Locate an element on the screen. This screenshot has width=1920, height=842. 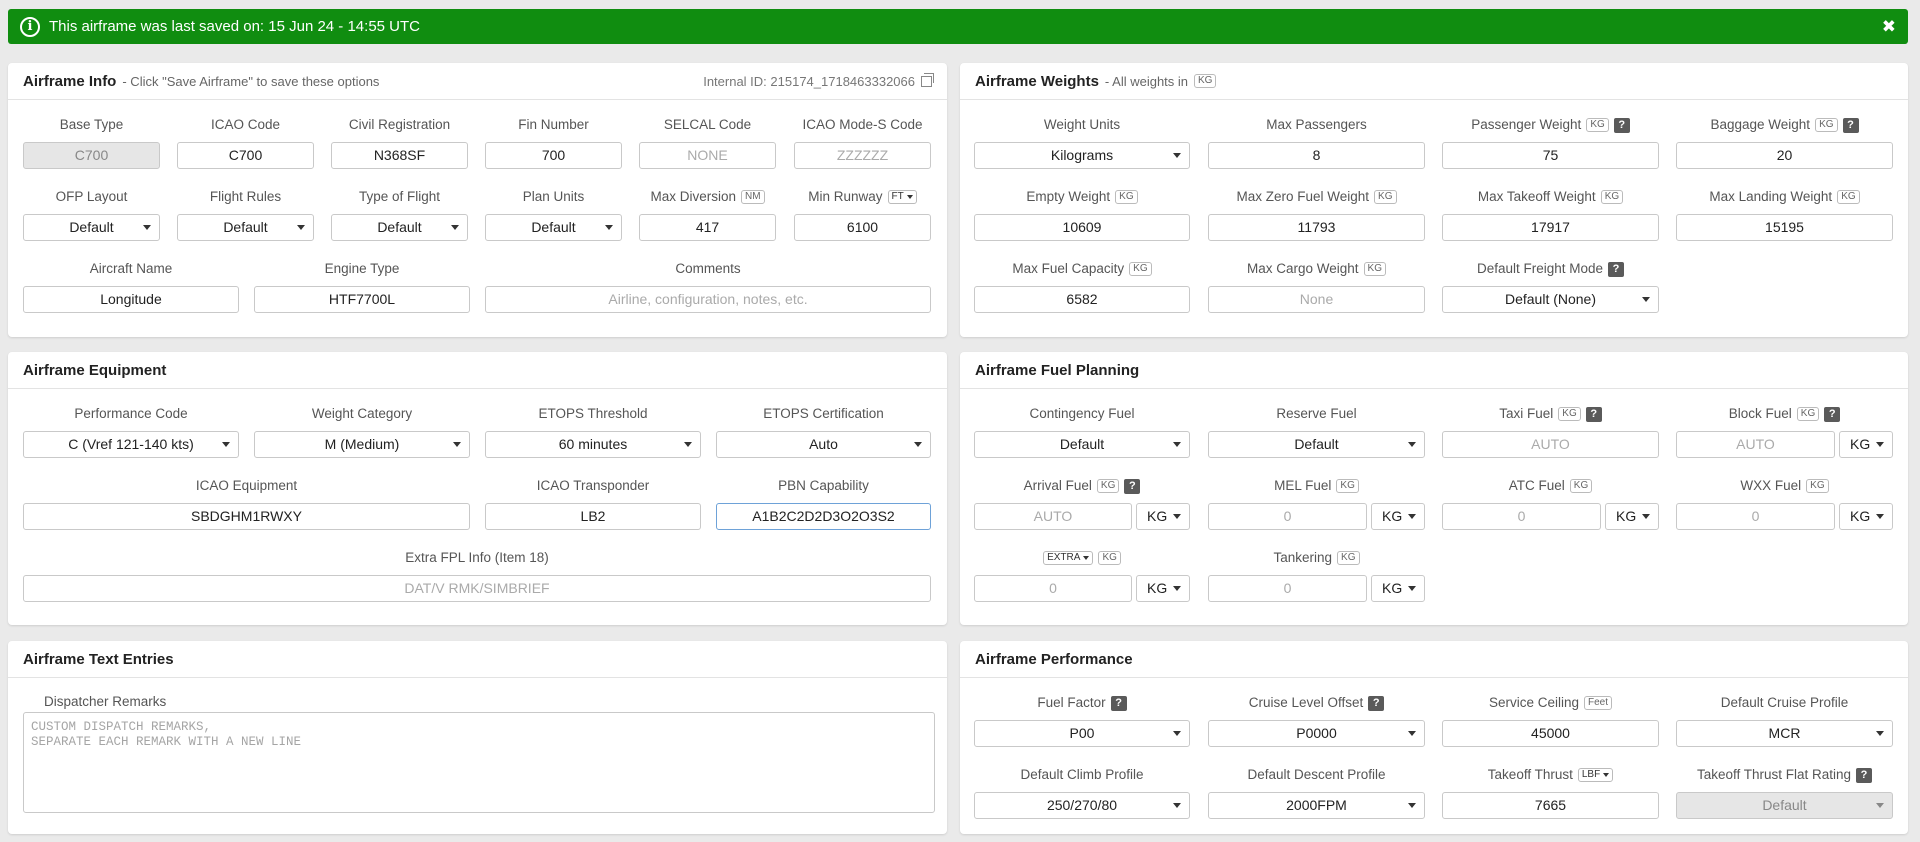
mlw-input: 15195 is located at coordinates (1784, 227).